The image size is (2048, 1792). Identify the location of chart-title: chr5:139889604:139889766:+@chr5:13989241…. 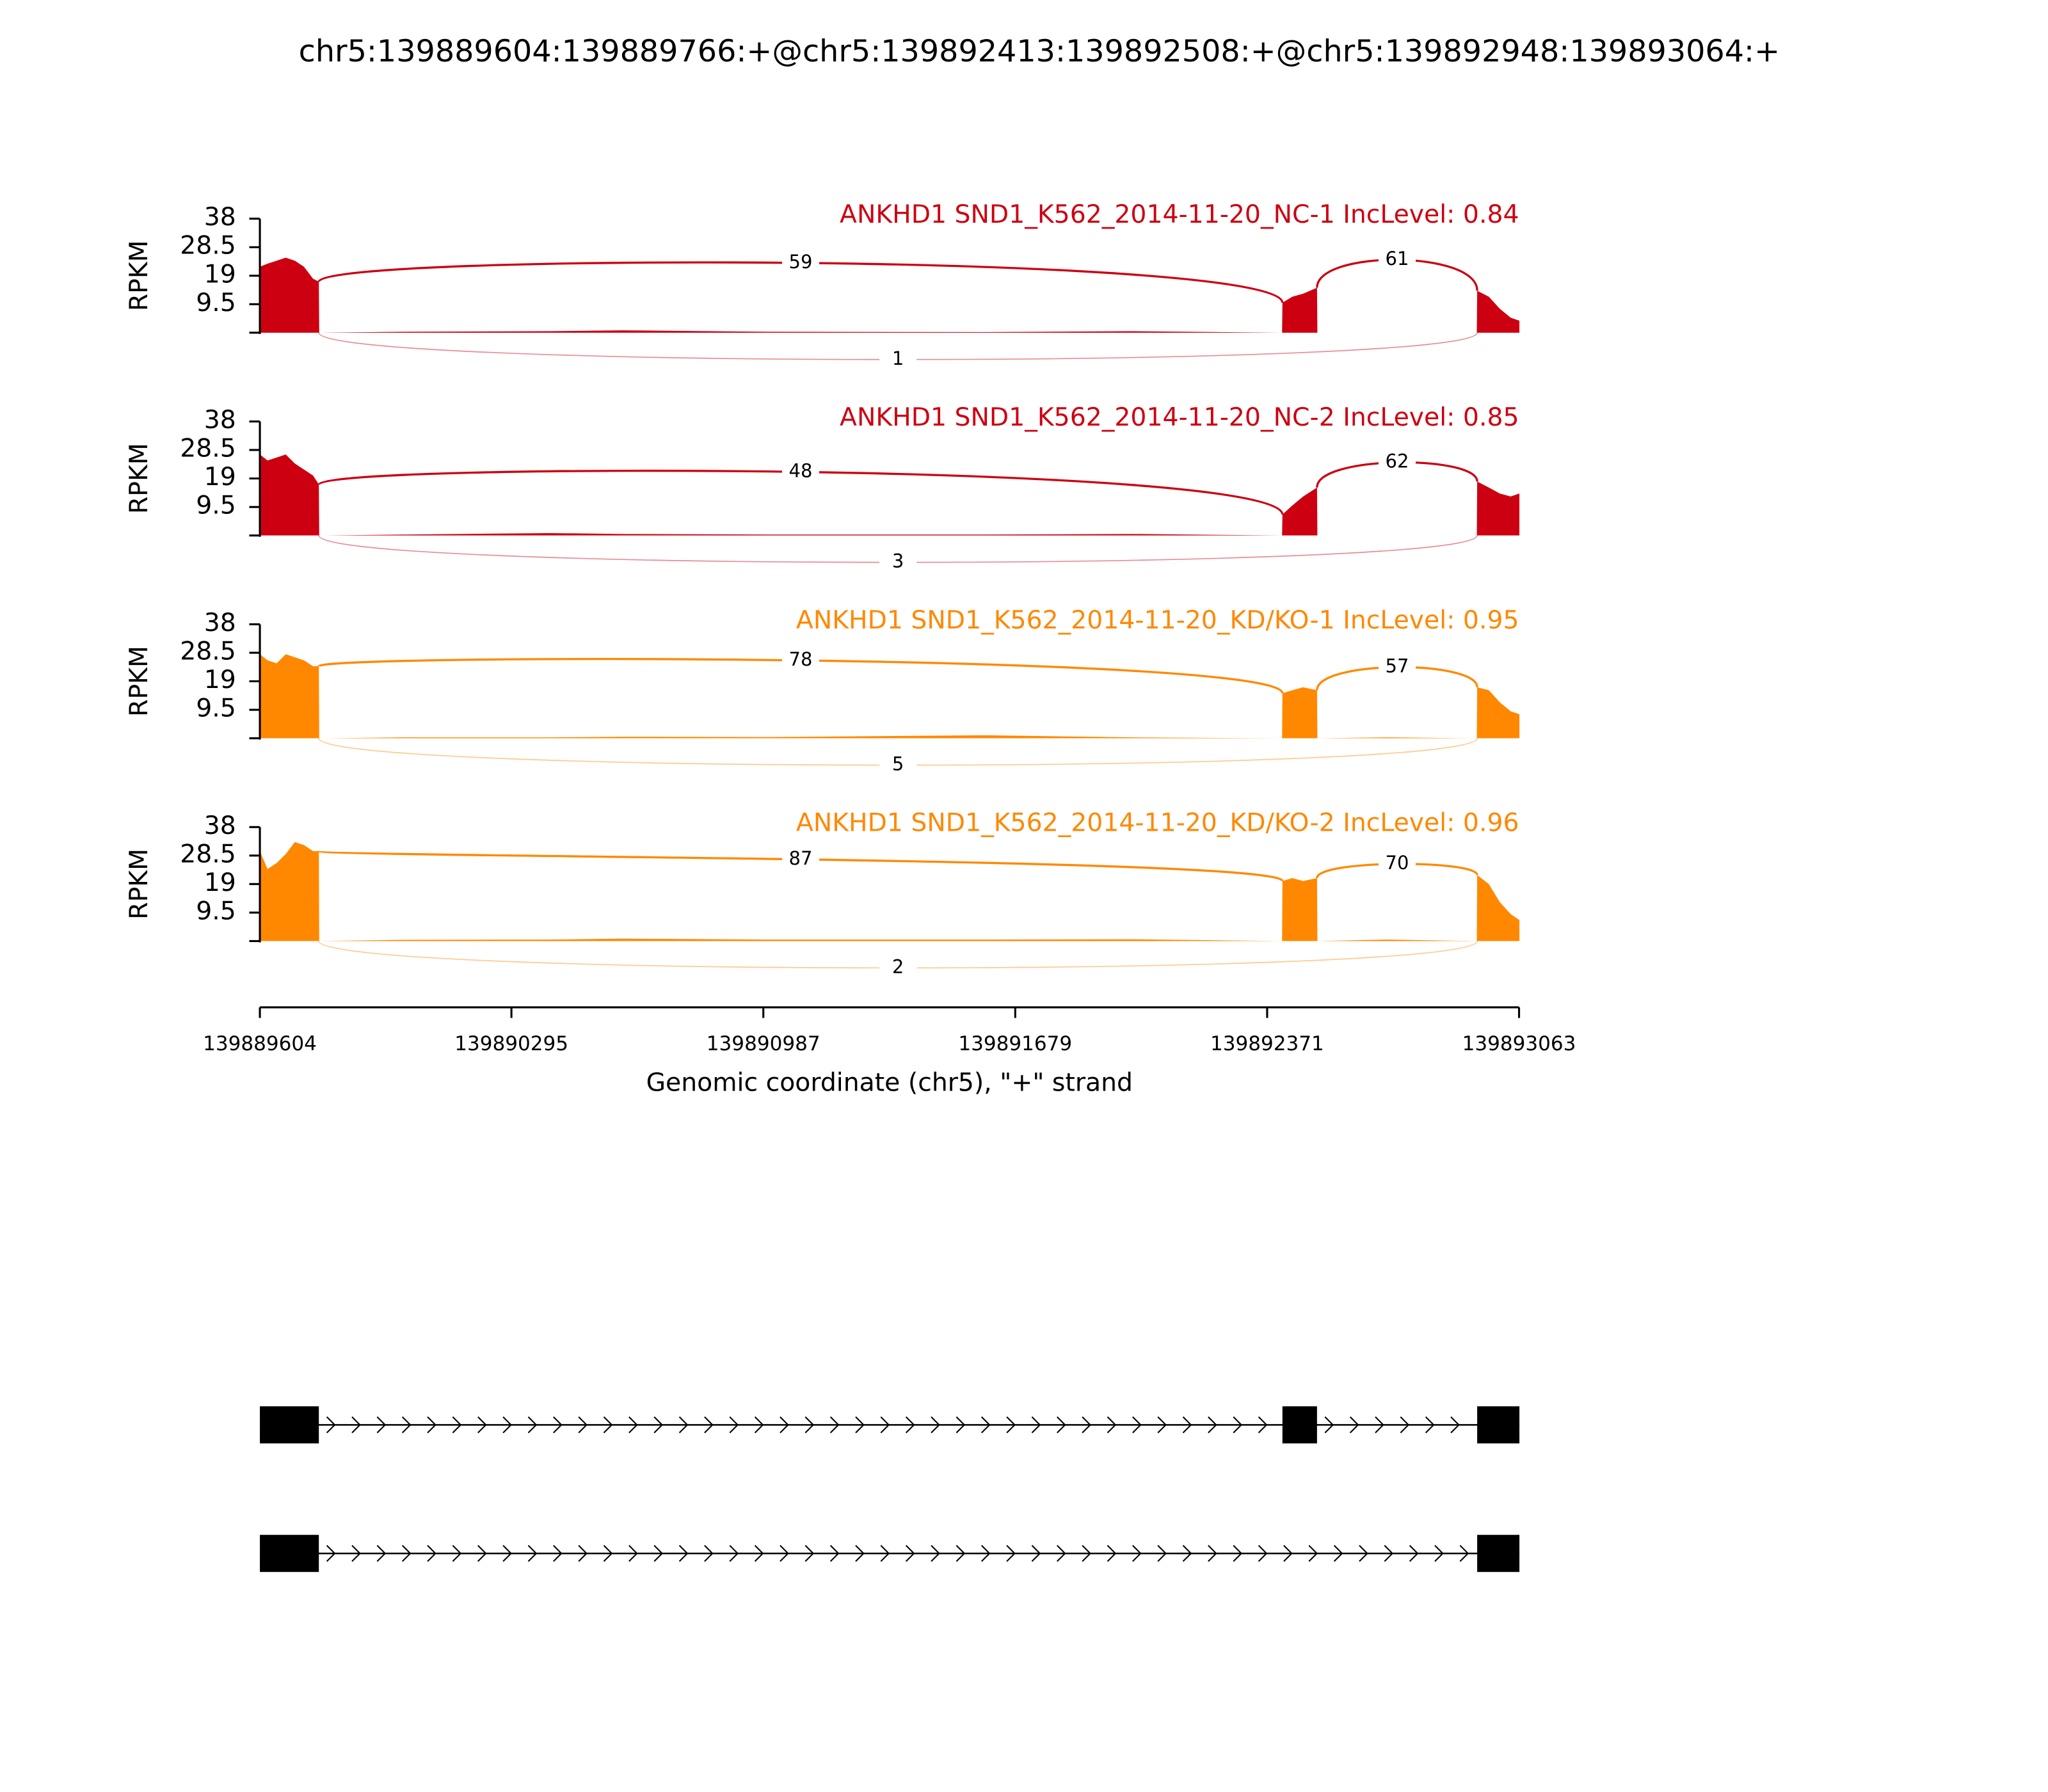
(1039, 51).